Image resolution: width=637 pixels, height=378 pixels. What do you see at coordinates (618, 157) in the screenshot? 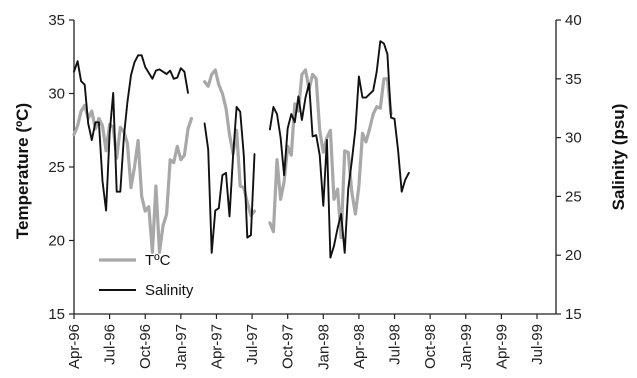
I see `right-y-axis-title: Salinity (psu)` at bounding box center [618, 157].